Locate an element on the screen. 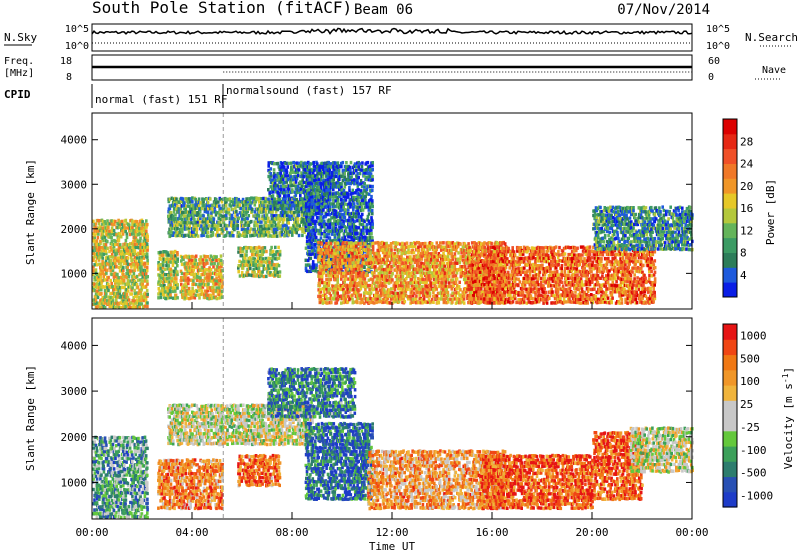 The width and height of the screenshot is (800, 554). nsky-label: N.Sky is located at coordinates (20, 37).